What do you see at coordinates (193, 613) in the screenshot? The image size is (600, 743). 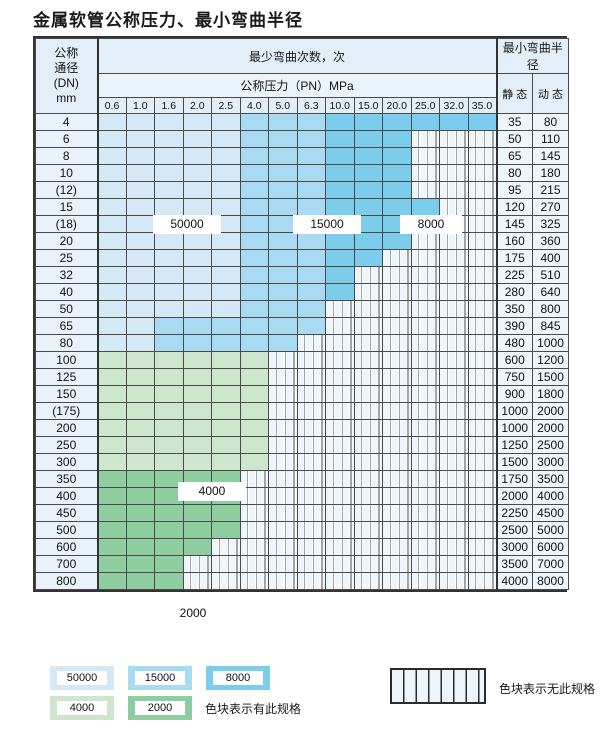 I see `value-callout: 2000` at bounding box center [193, 613].